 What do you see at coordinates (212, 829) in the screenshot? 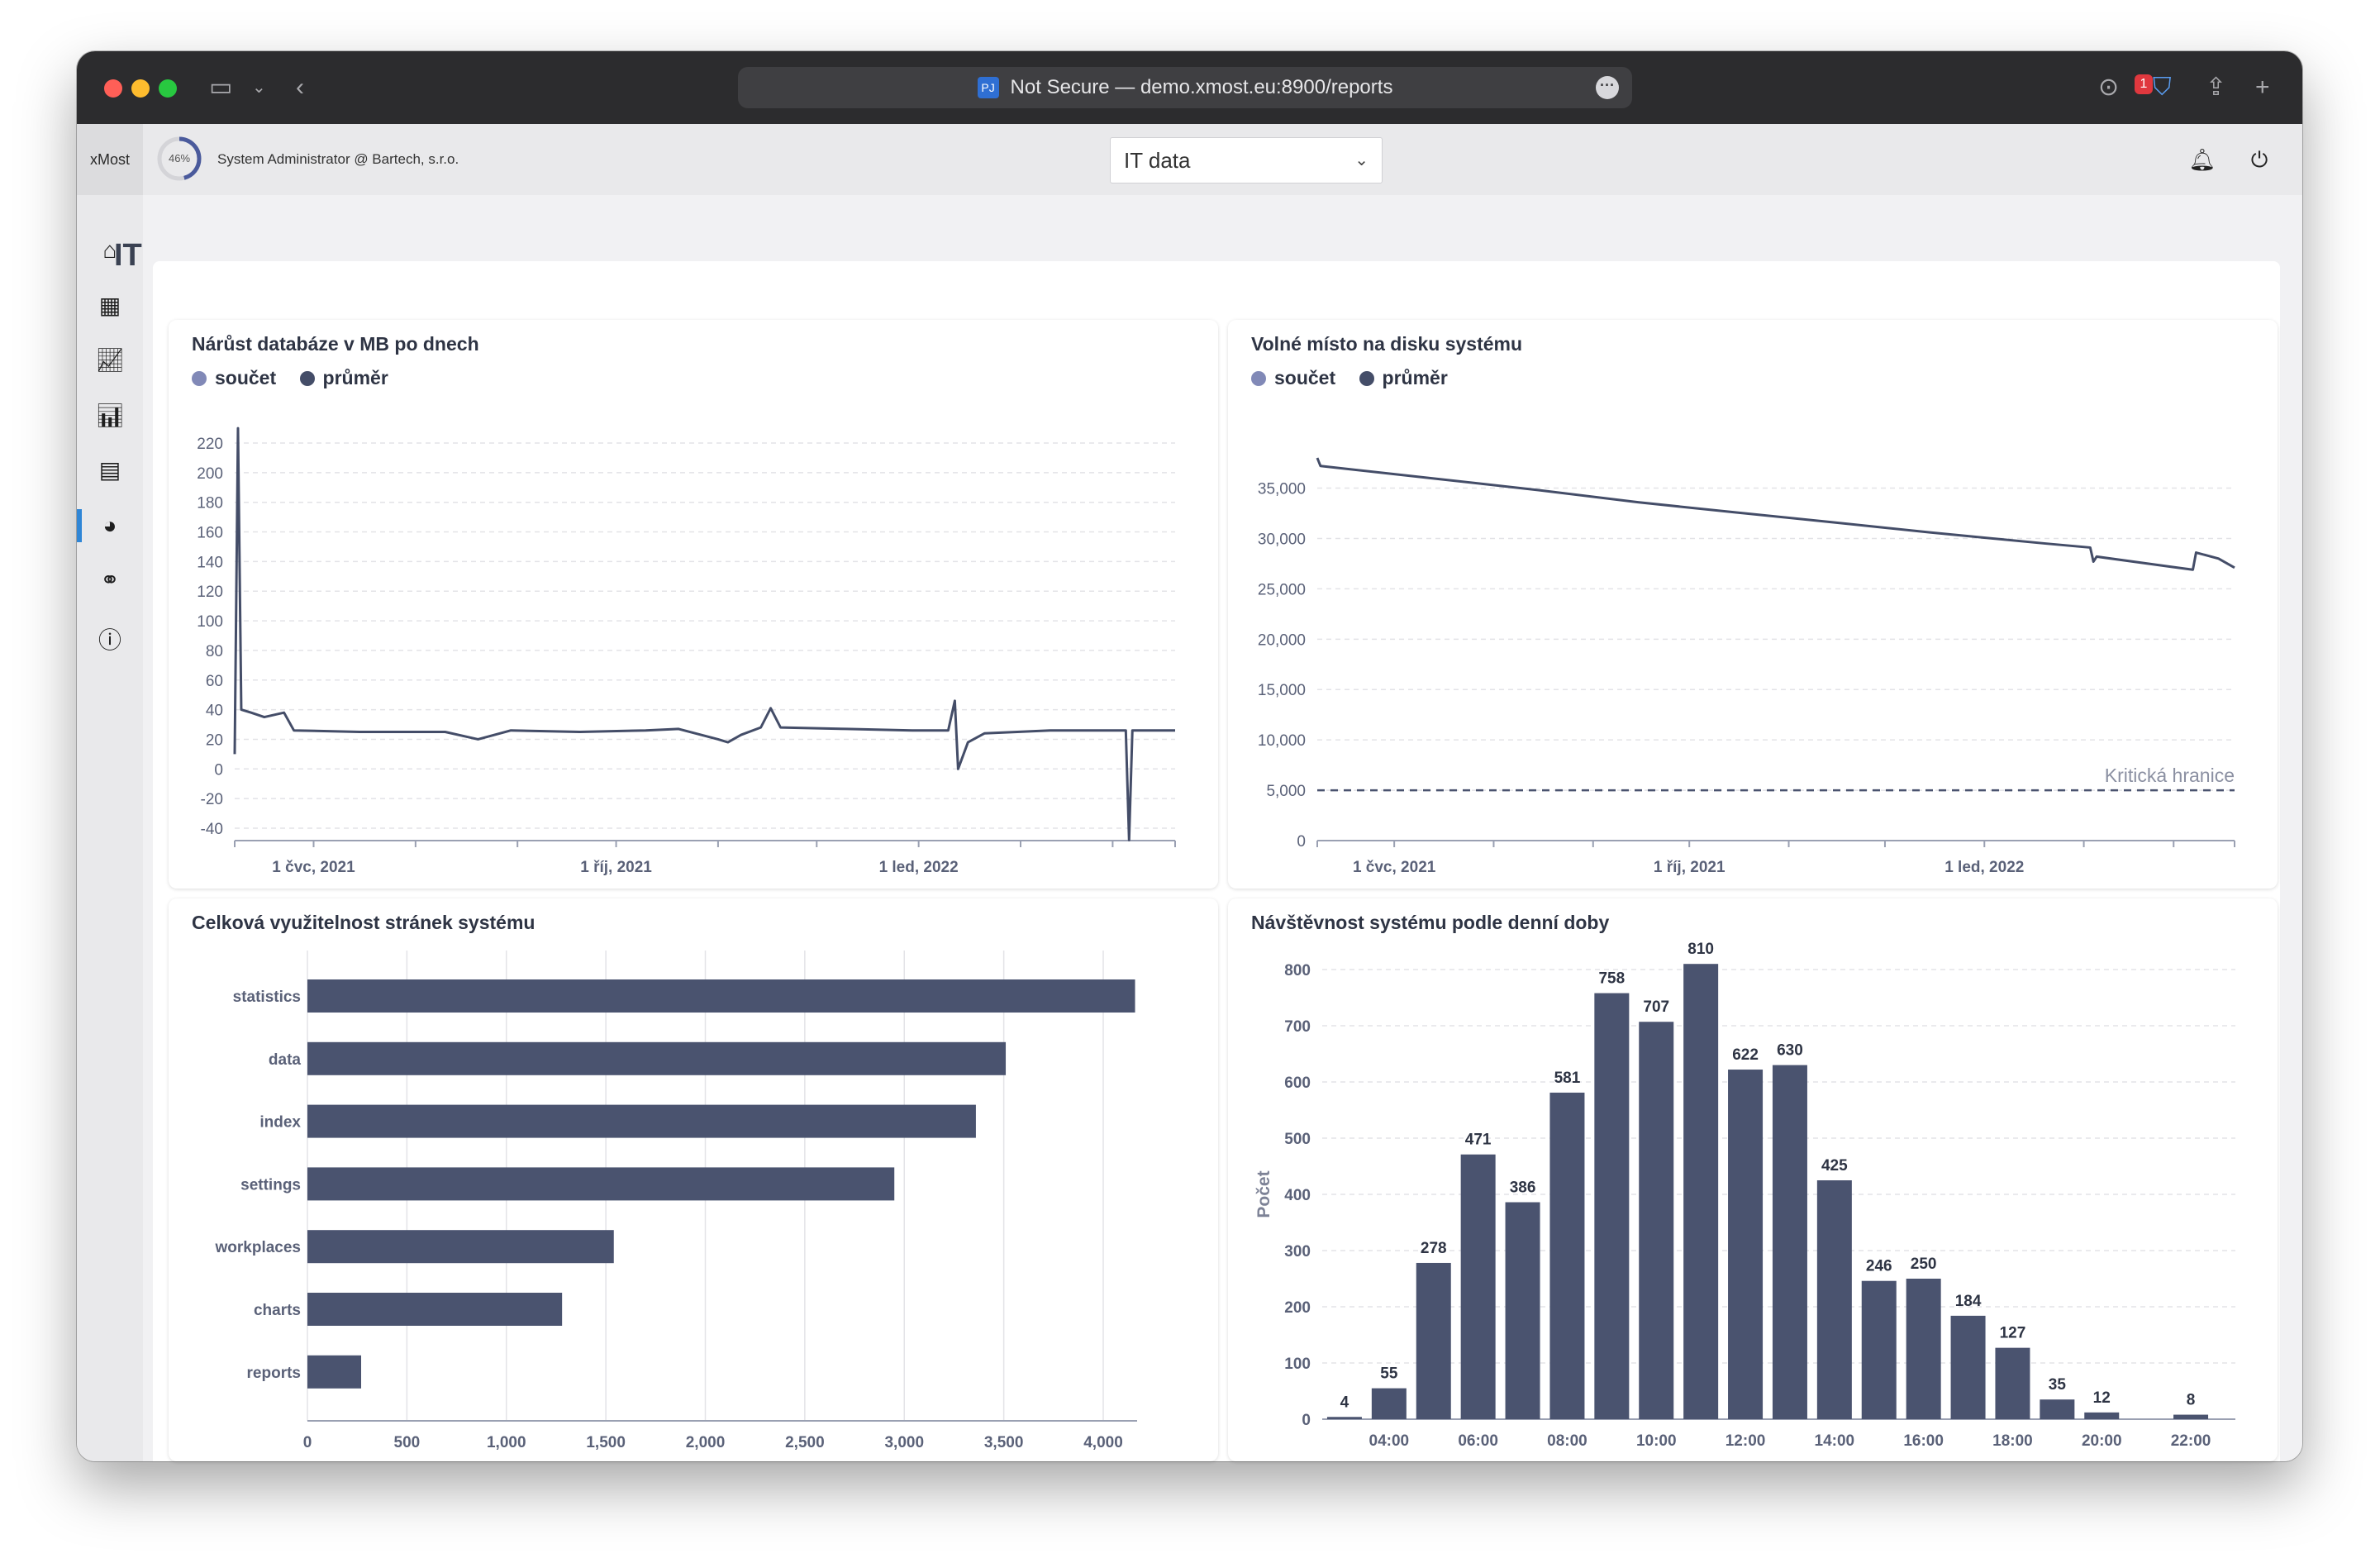
I see `y-tick-label: -40` at bounding box center [212, 829].